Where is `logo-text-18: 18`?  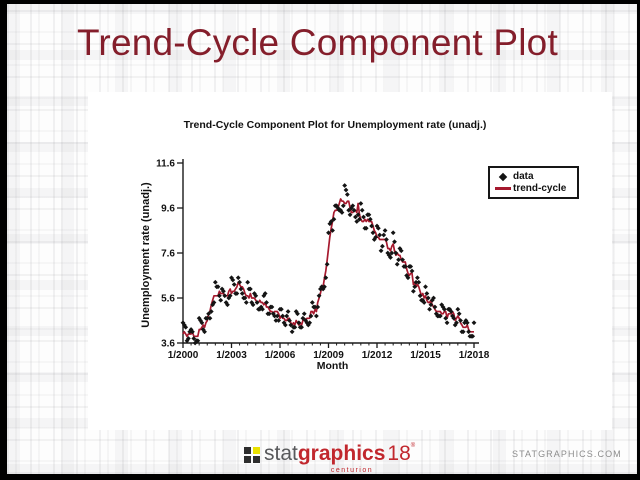
logo-text-18: 18 is located at coordinates (399, 453).